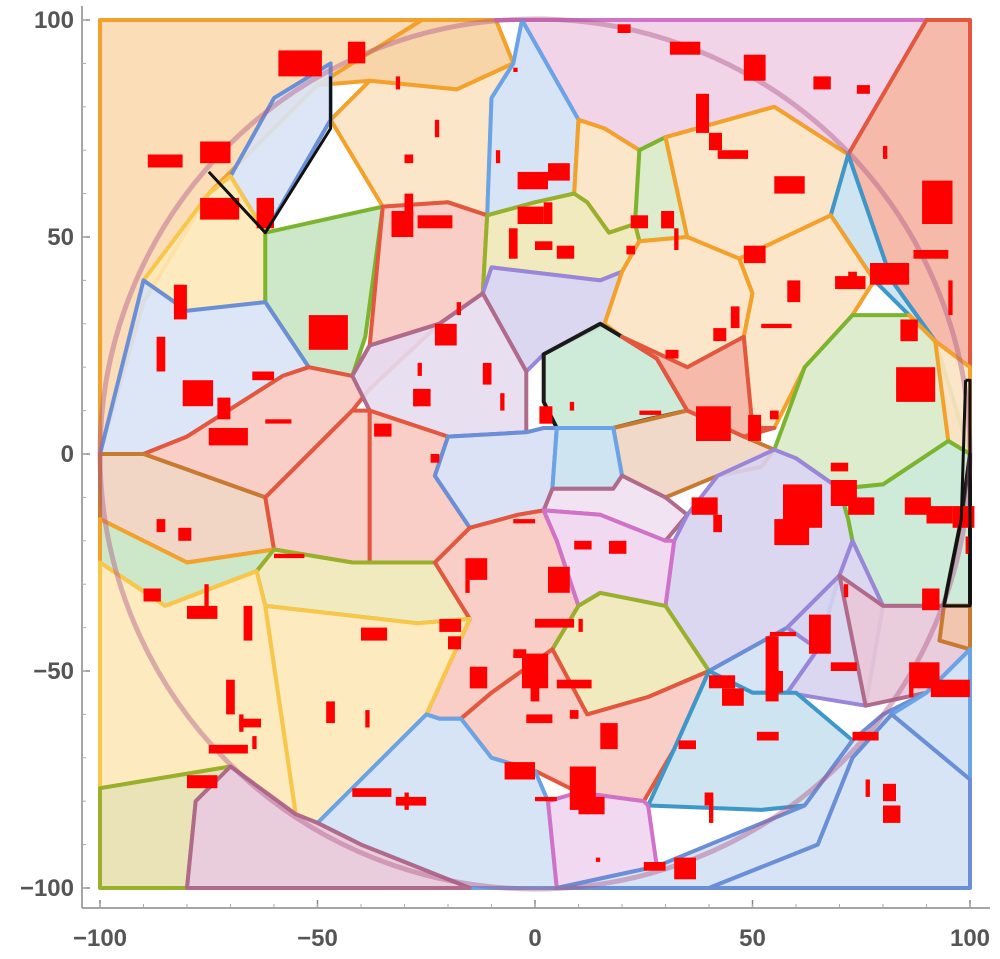  I want to click on x-tick-label-5: 100, so click(970, 938).